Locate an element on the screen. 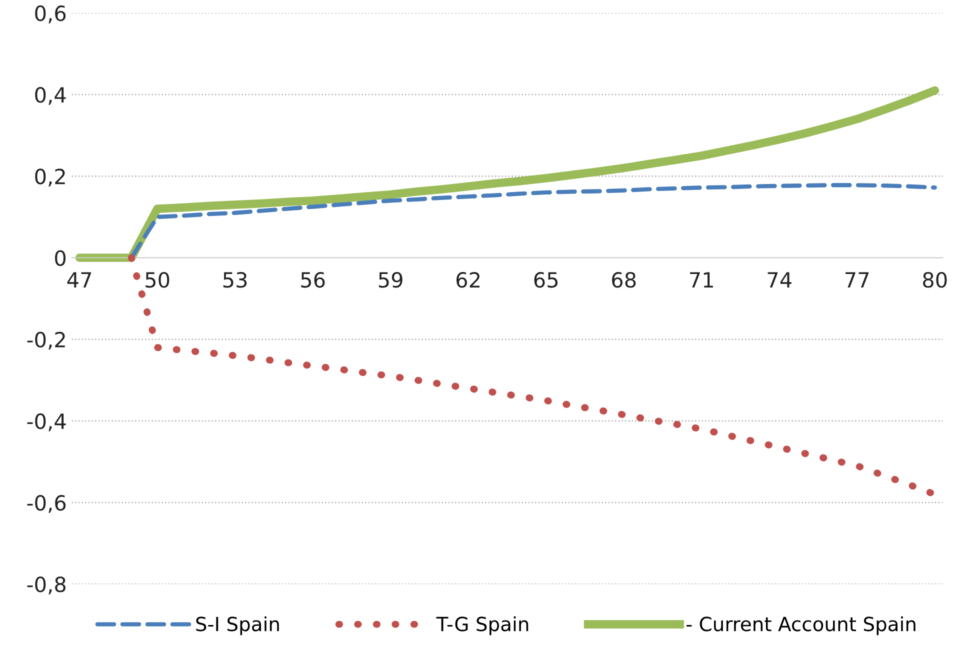 The width and height of the screenshot is (957, 649). x-tick-label: 59 is located at coordinates (390, 280).